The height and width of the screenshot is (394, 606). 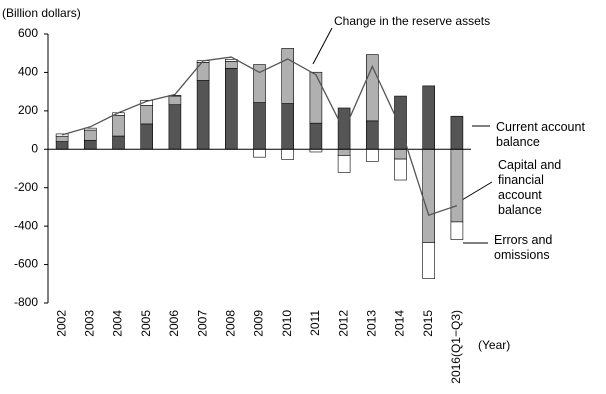 What do you see at coordinates (523, 247) in the screenshot?
I see `legend-label: Errors and omissions` at bounding box center [523, 247].